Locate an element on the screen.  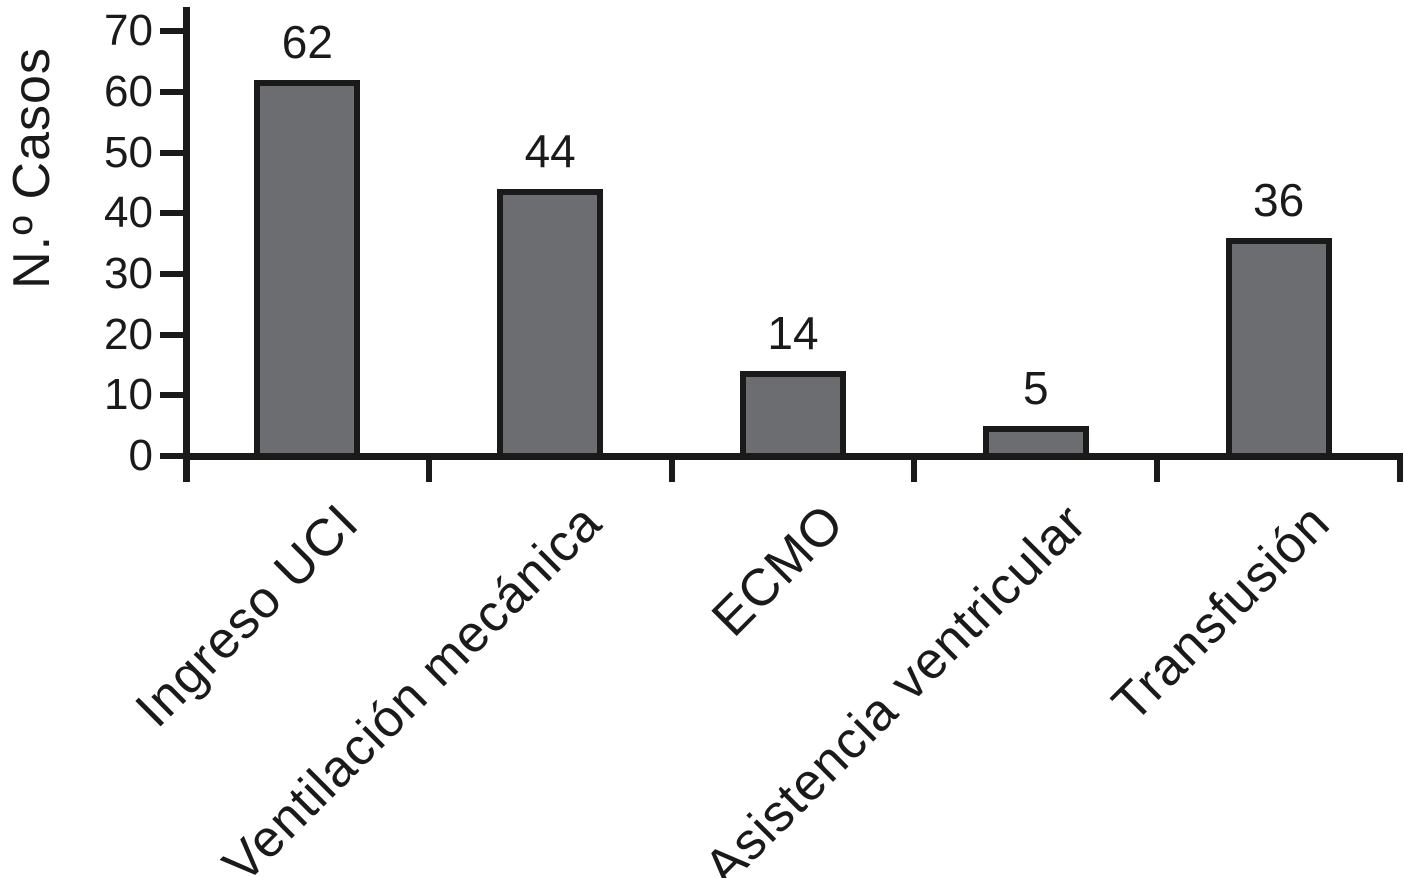
y-tick-label: 60 is located at coordinates (128, 92).